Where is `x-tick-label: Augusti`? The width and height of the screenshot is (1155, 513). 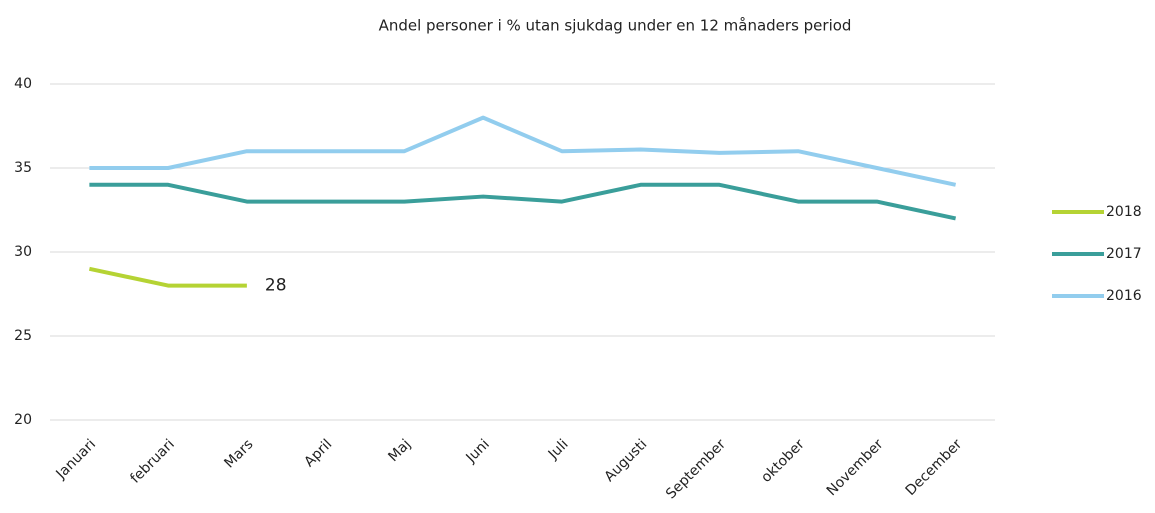 x-tick-label: Augusti is located at coordinates (626, 460).